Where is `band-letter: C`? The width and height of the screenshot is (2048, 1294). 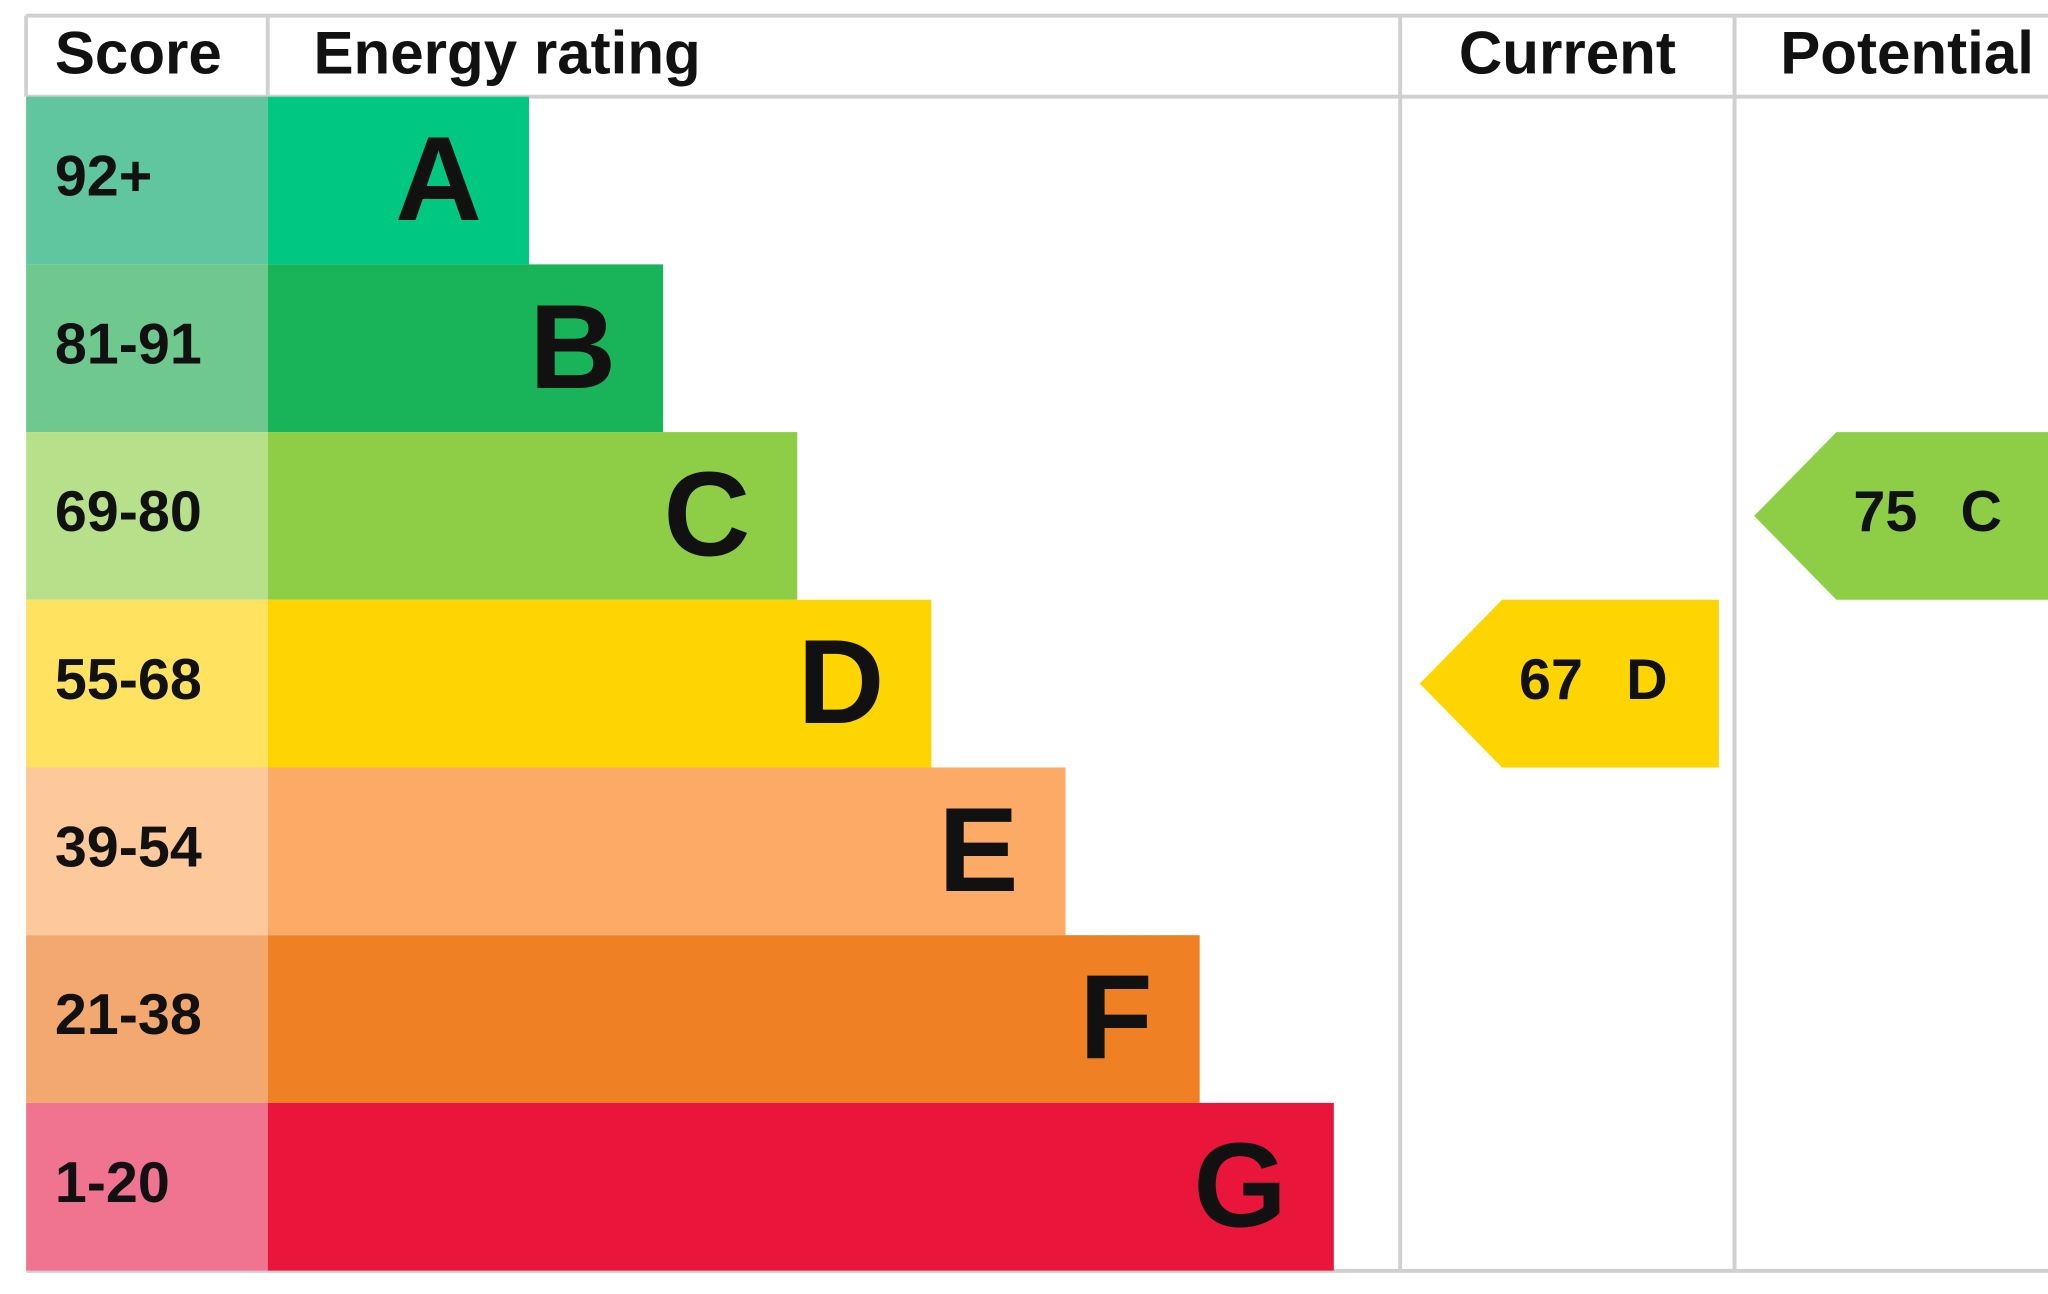 band-letter: C is located at coordinates (706, 515).